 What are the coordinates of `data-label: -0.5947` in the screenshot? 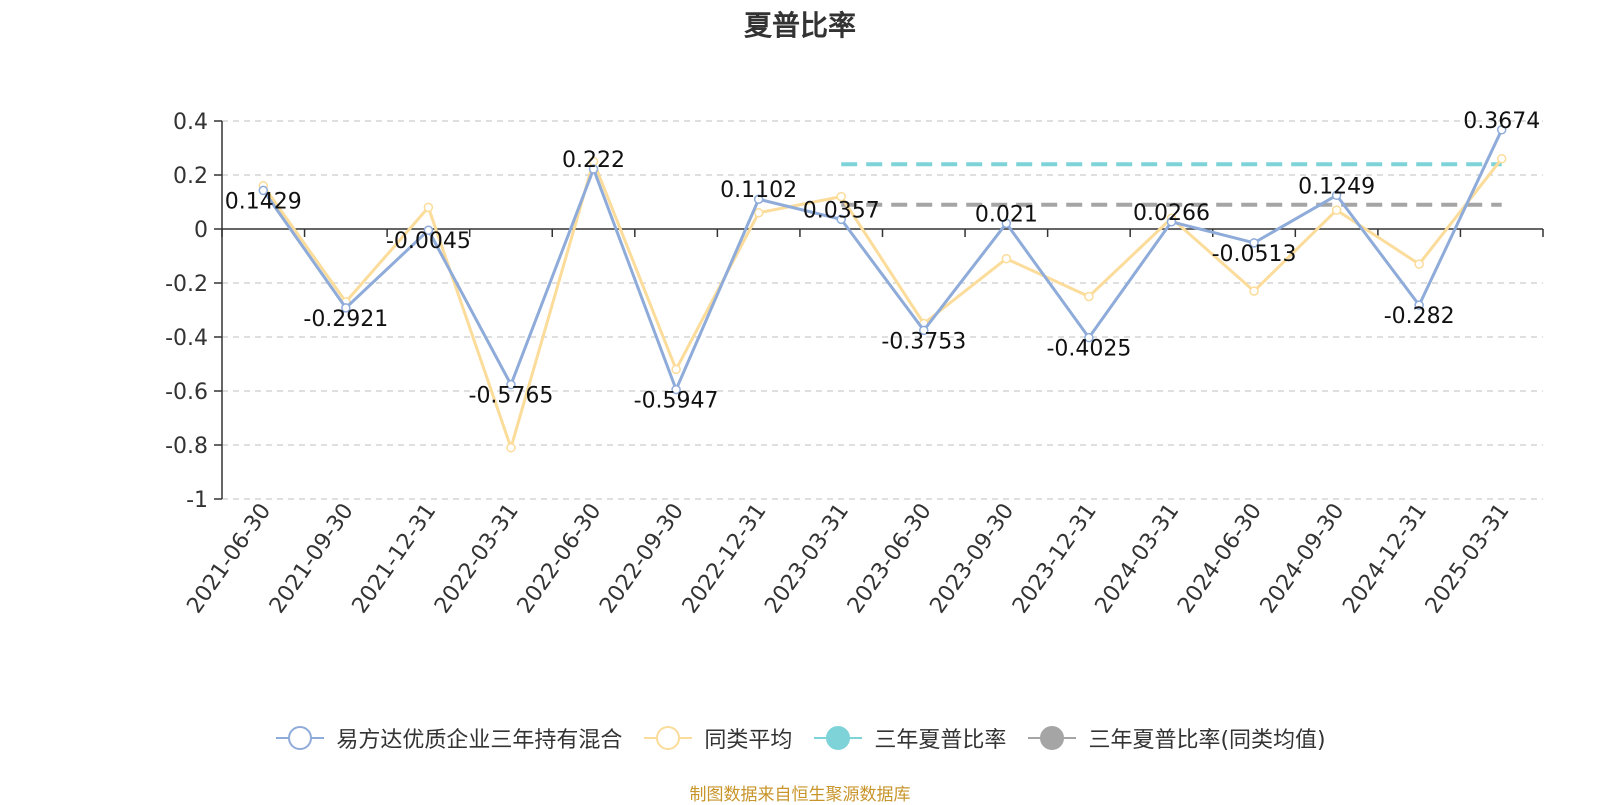 It's located at (676, 401).